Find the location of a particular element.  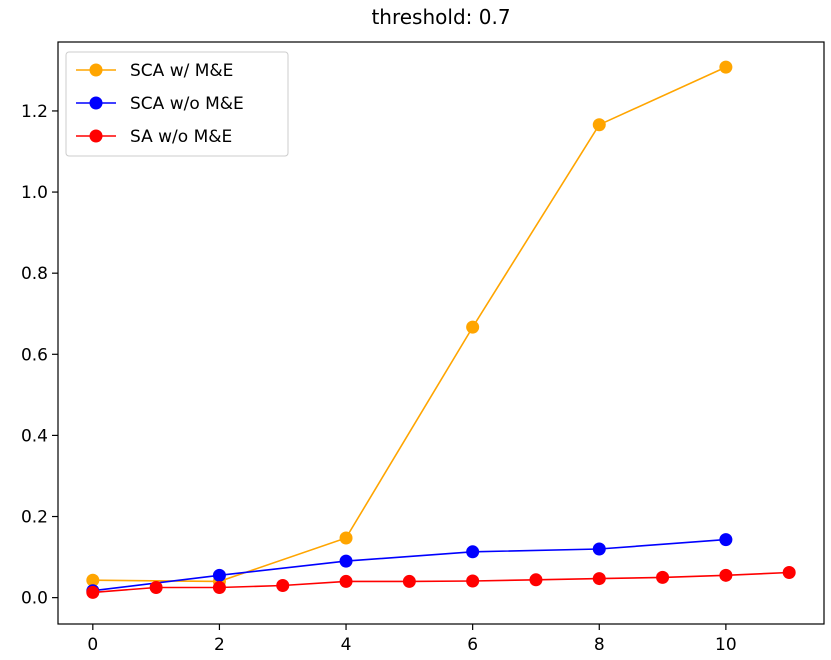

legend-item: SCA w/o M&E is located at coordinates (160, 104).